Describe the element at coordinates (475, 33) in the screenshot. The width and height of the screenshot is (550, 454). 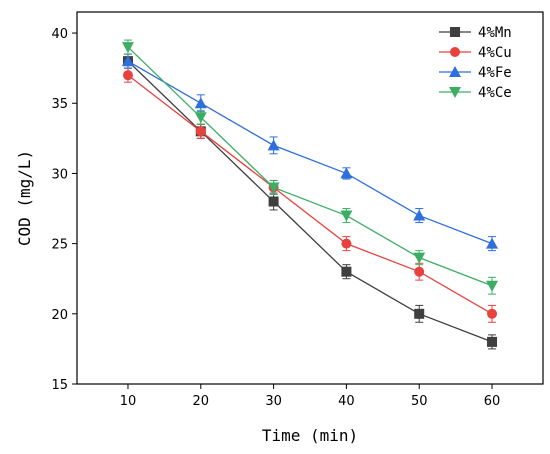
I see `legend-item: 4%Mn` at that location.